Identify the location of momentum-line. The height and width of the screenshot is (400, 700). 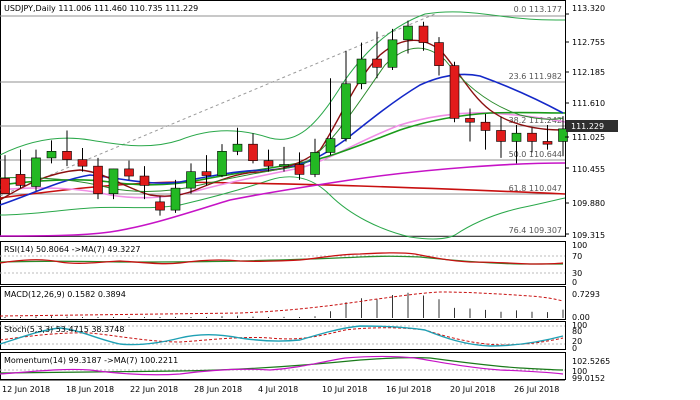
(282, 365).